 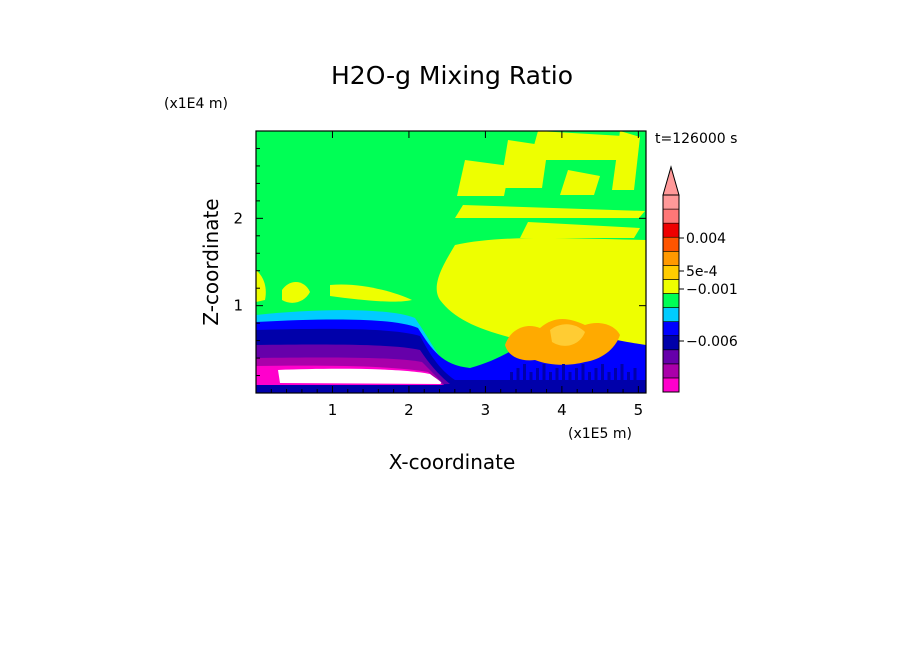 I want to click on colorbar: 0.004 5e-4 −0.001 −0.006, so click(x=700, y=279).